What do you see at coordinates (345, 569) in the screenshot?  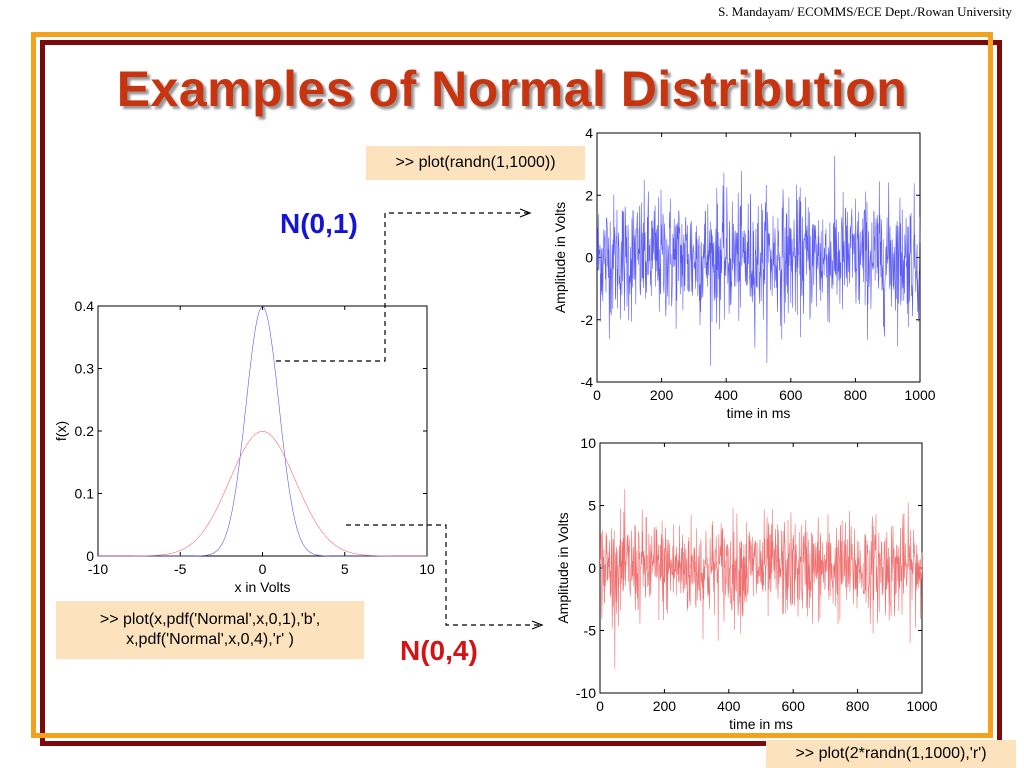 I see `x-tick-label: 5` at bounding box center [345, 569].